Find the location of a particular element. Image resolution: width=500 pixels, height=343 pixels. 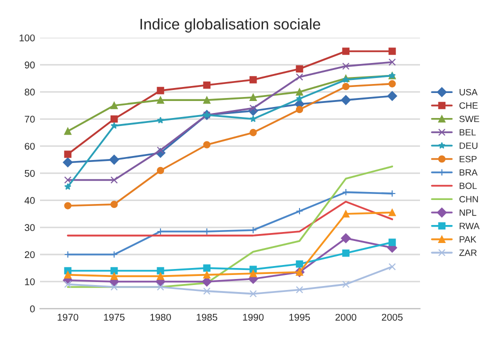

y-tick-label: 90 is located at coordinates (29, 65).